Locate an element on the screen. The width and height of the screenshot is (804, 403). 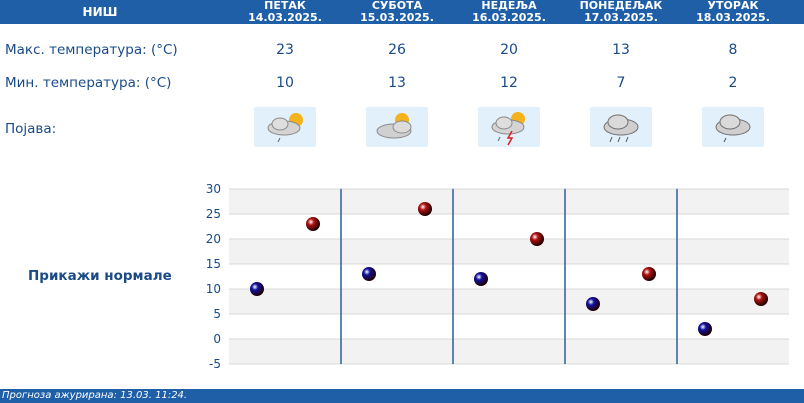
day-header: СУБОТА 15.03.2025. is located at coordinates (397, 12).